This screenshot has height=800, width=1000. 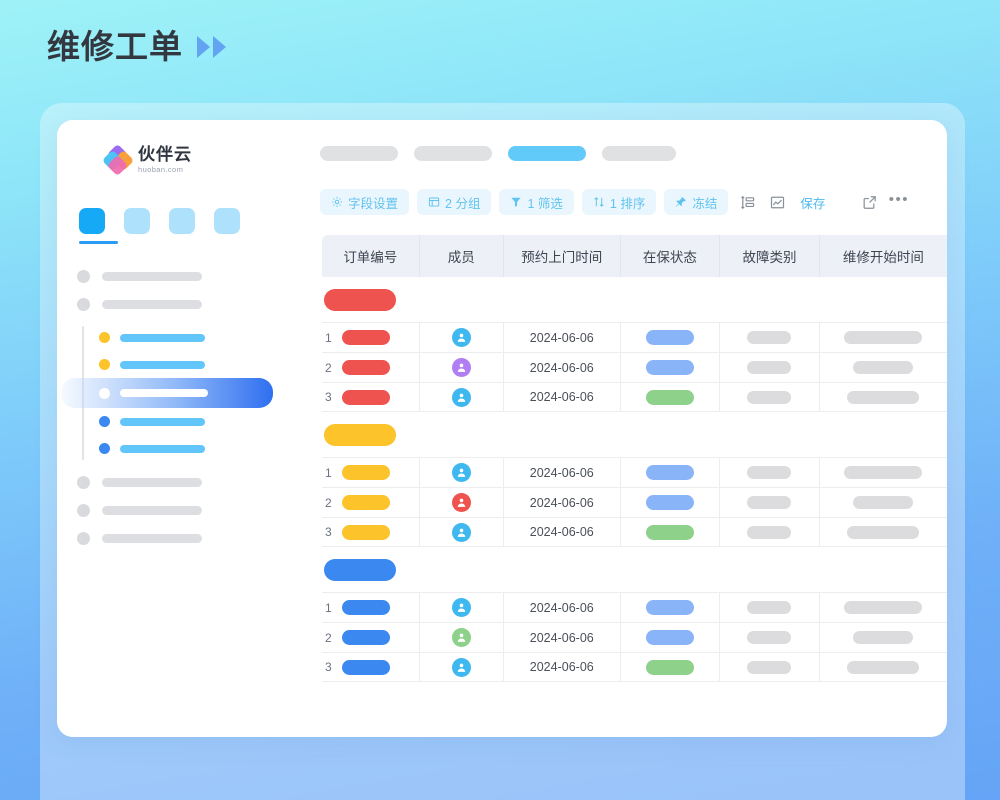 I want to click on toolbar-button-4: 1 排序, so click(x=619, y=202).